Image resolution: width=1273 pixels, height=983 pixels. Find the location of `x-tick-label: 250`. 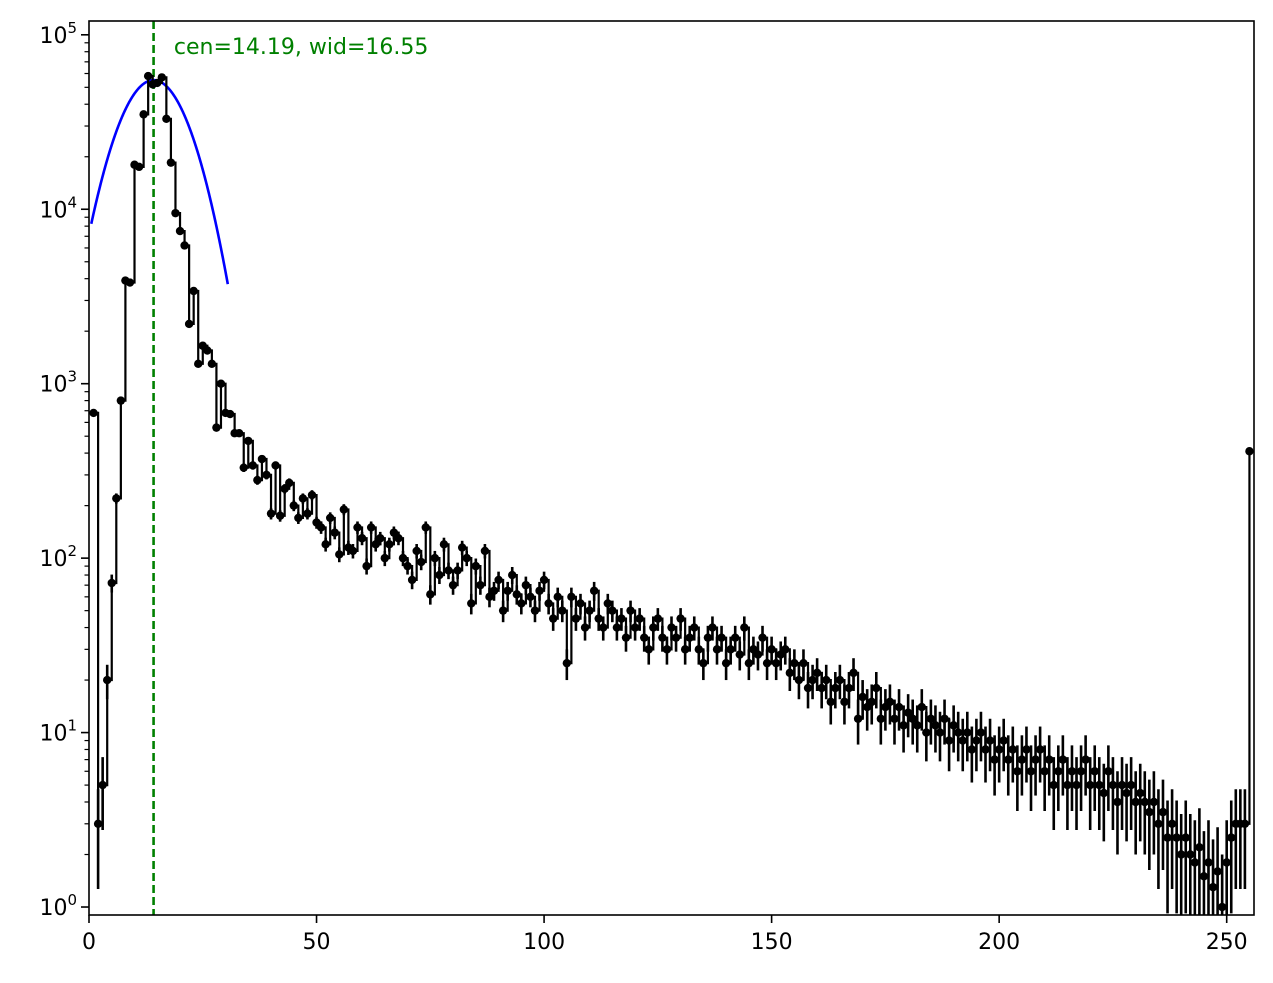

x-tick-label: 250 is located at coordinates (1227, 942).